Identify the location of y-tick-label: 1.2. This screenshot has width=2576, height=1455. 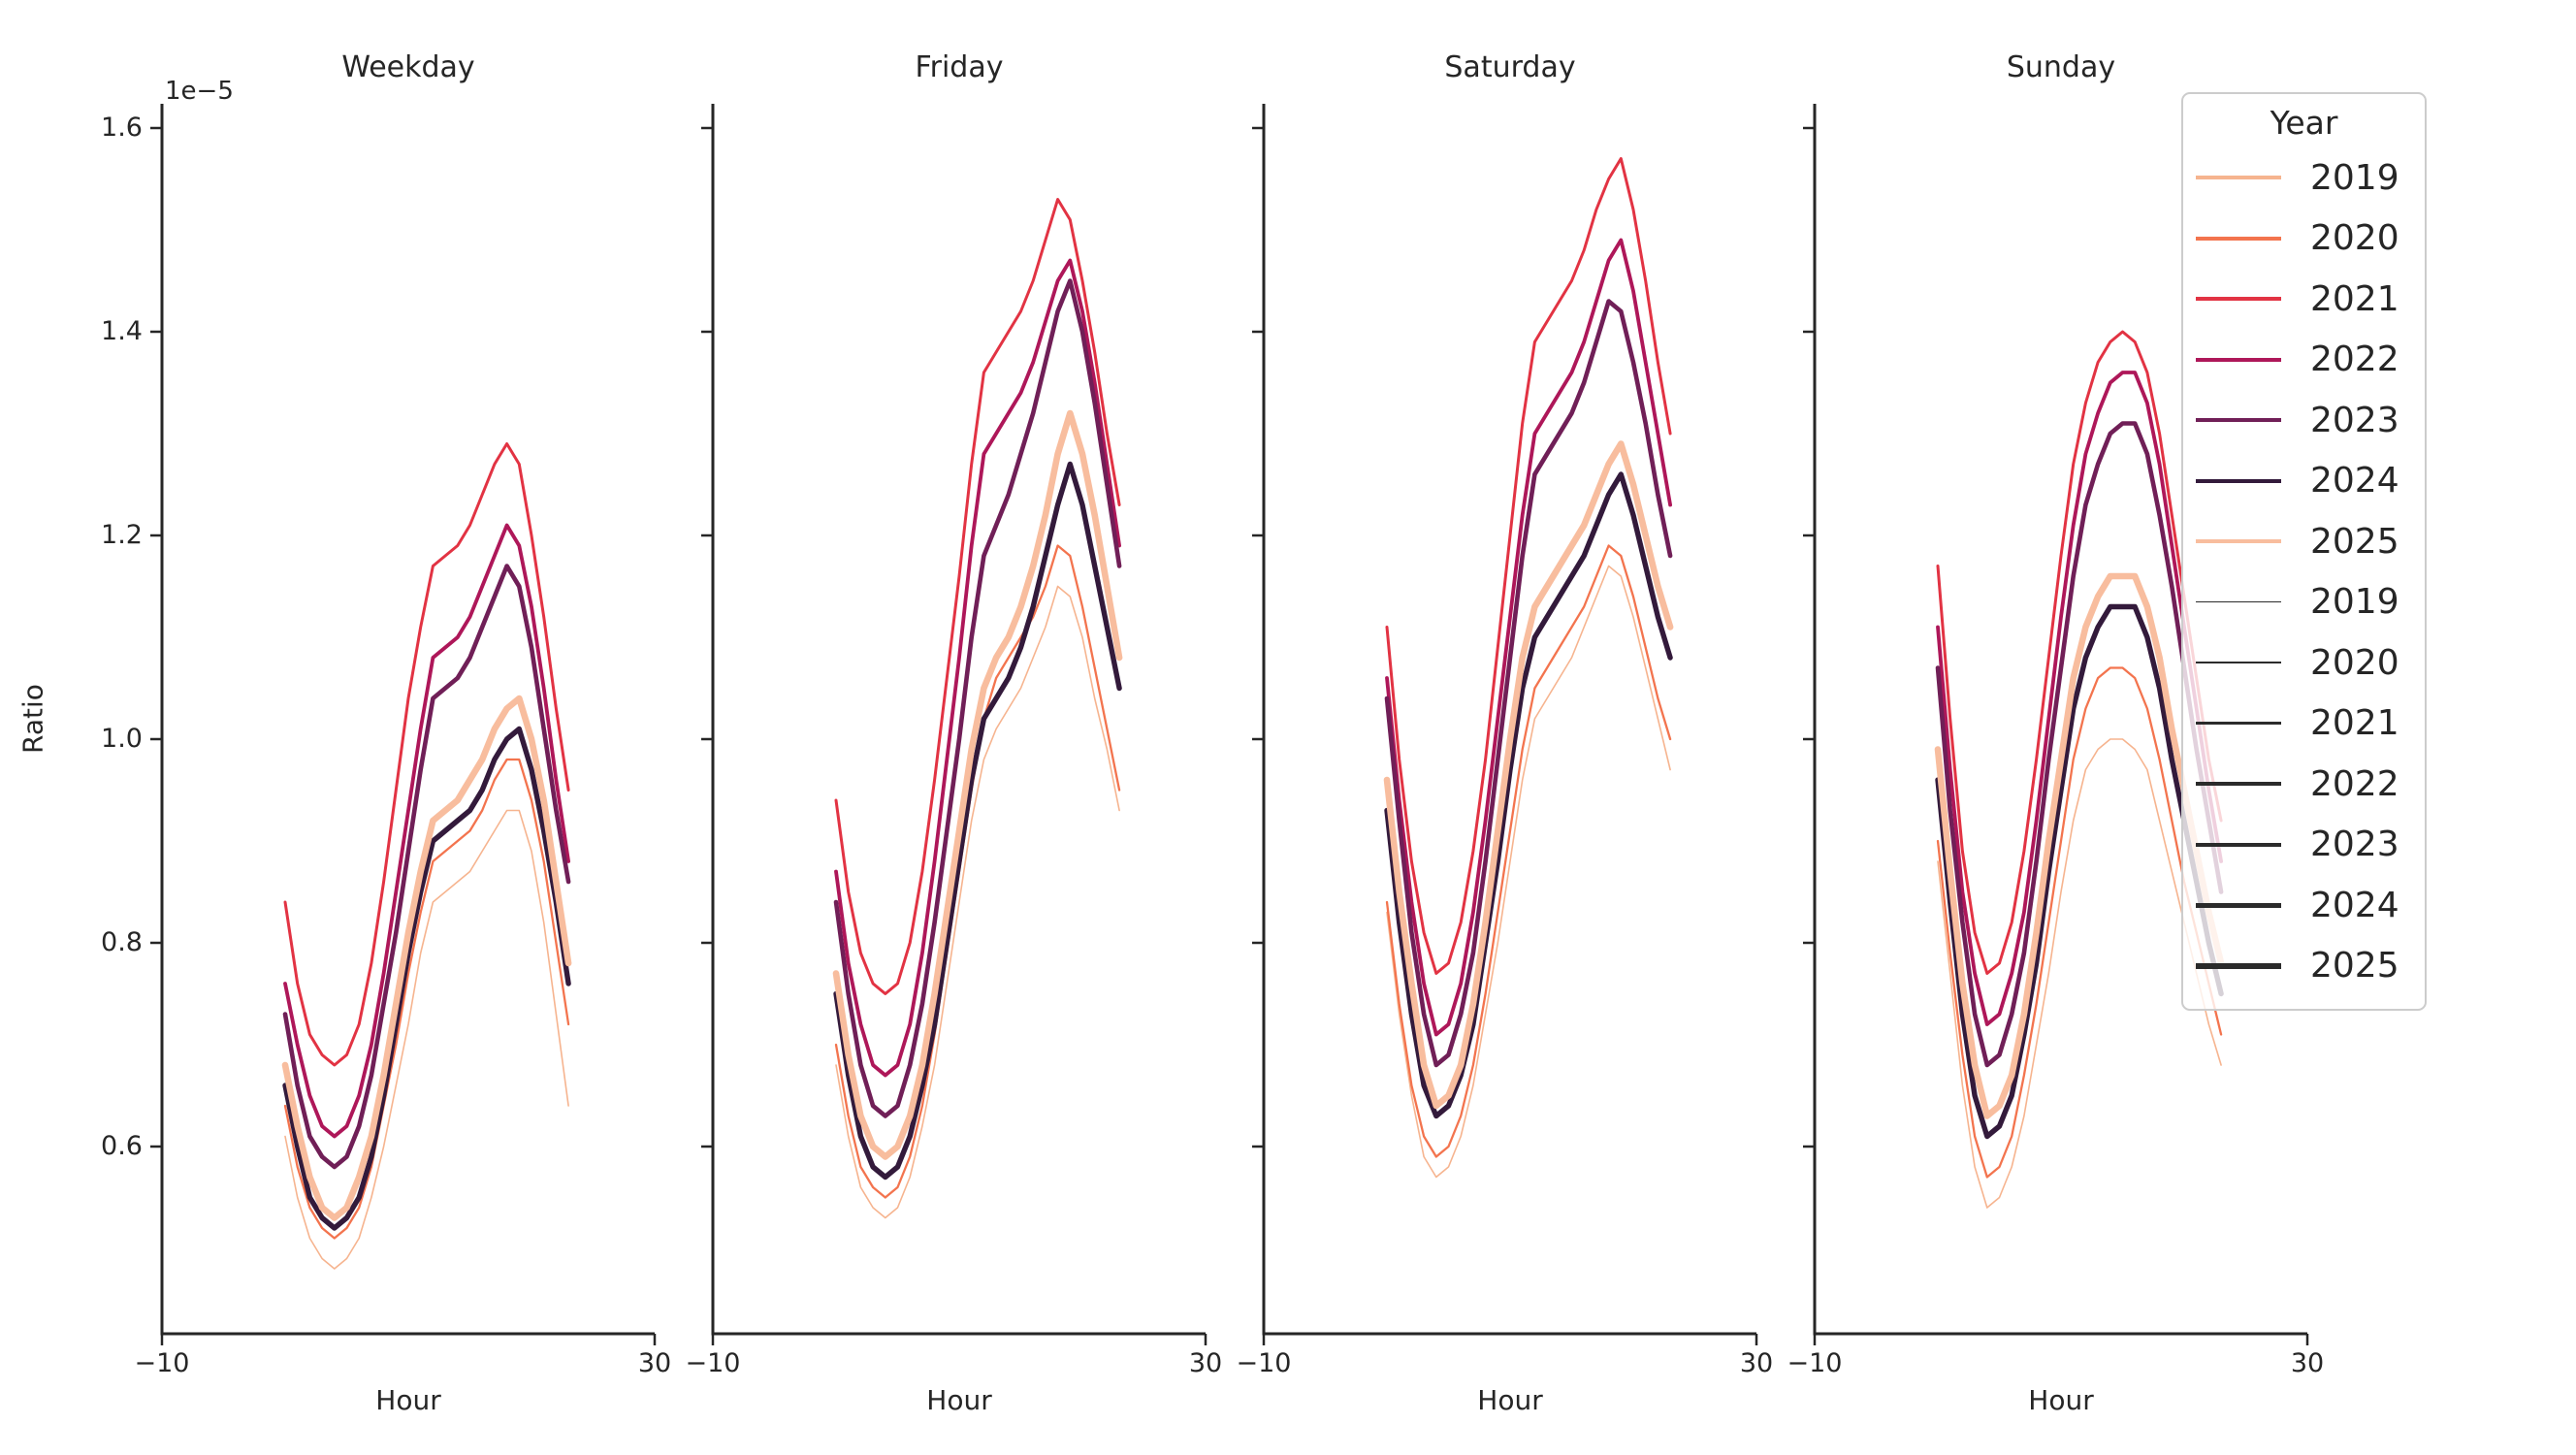
(122, 535).